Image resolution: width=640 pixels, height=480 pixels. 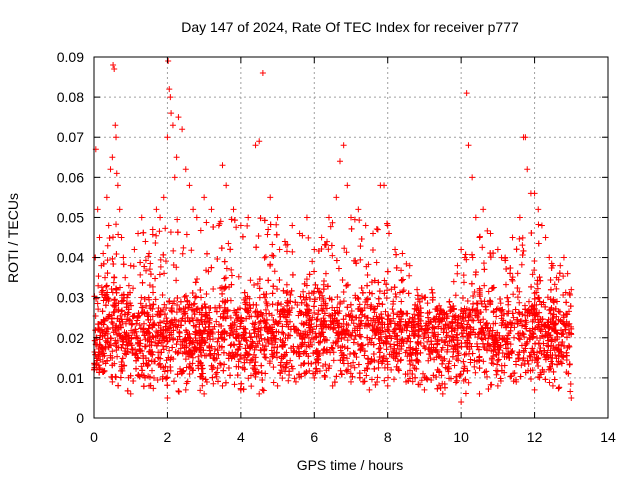 I want to click on y-tick-label: 0.05, so click(x=70, y=217).